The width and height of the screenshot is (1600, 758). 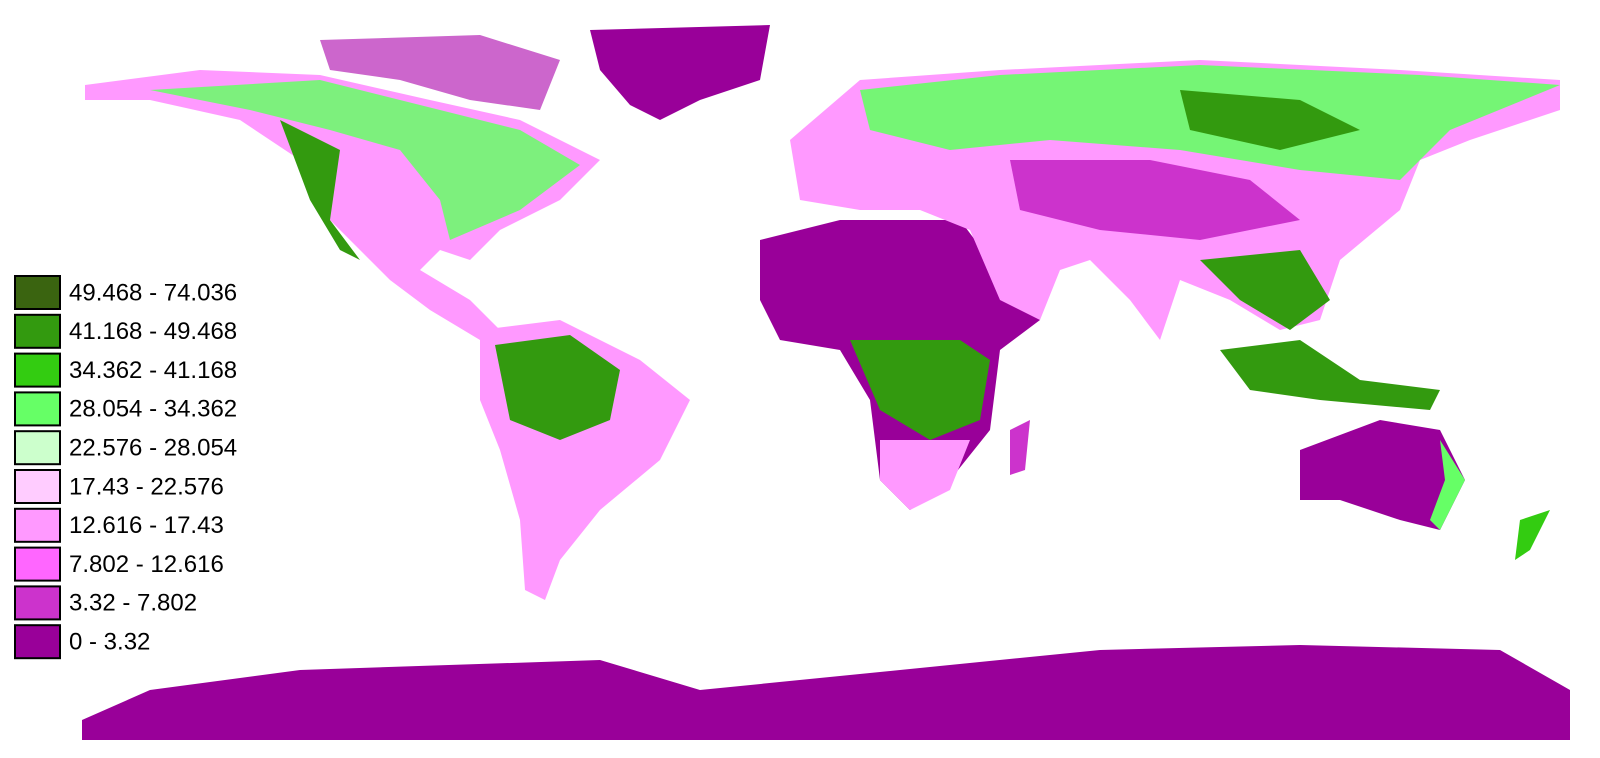 I want to click on antarctica, so click(x=826, y=692).